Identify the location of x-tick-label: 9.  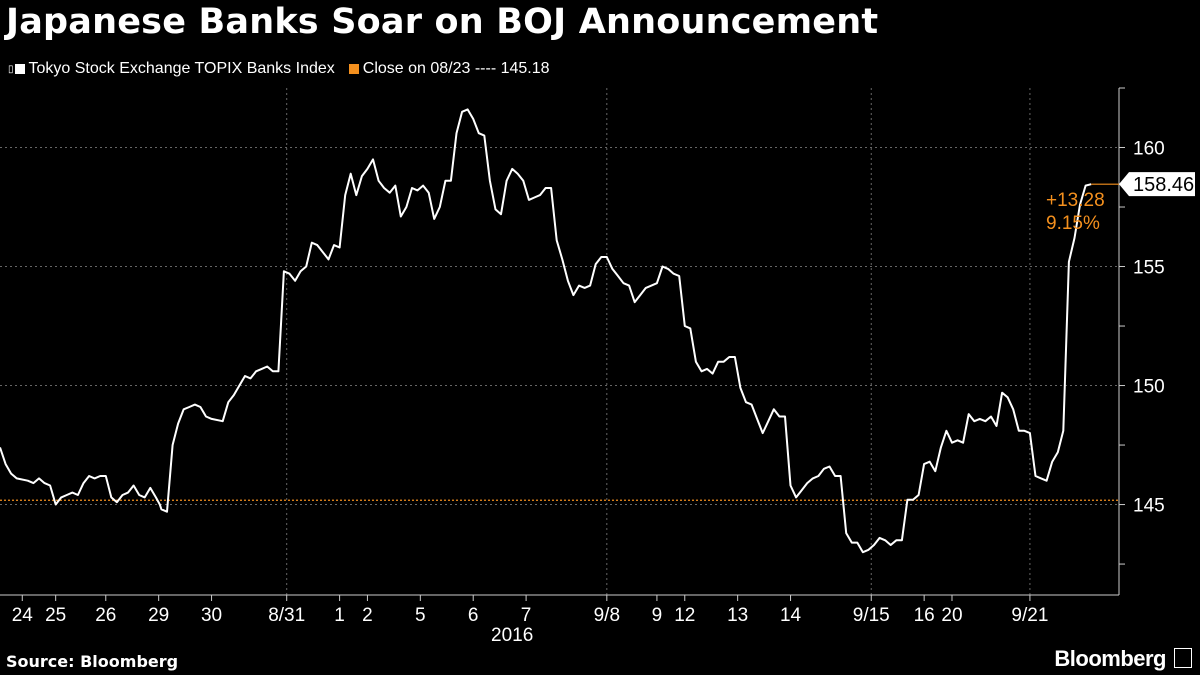
(657, 615).